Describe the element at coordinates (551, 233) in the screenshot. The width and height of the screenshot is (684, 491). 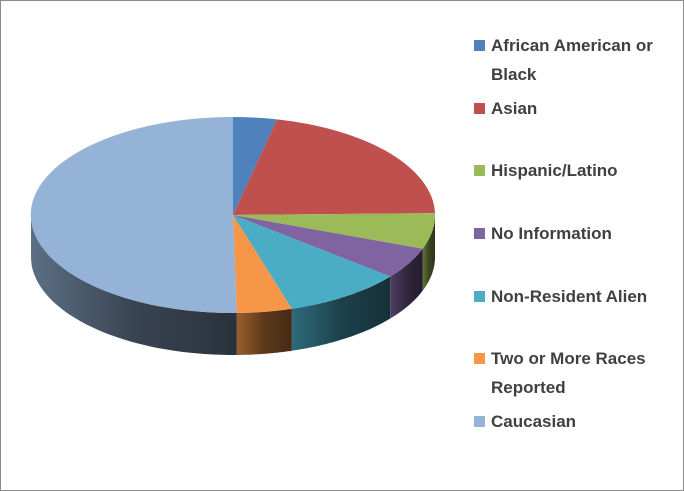
I see `legend-label: No Information` at that location.